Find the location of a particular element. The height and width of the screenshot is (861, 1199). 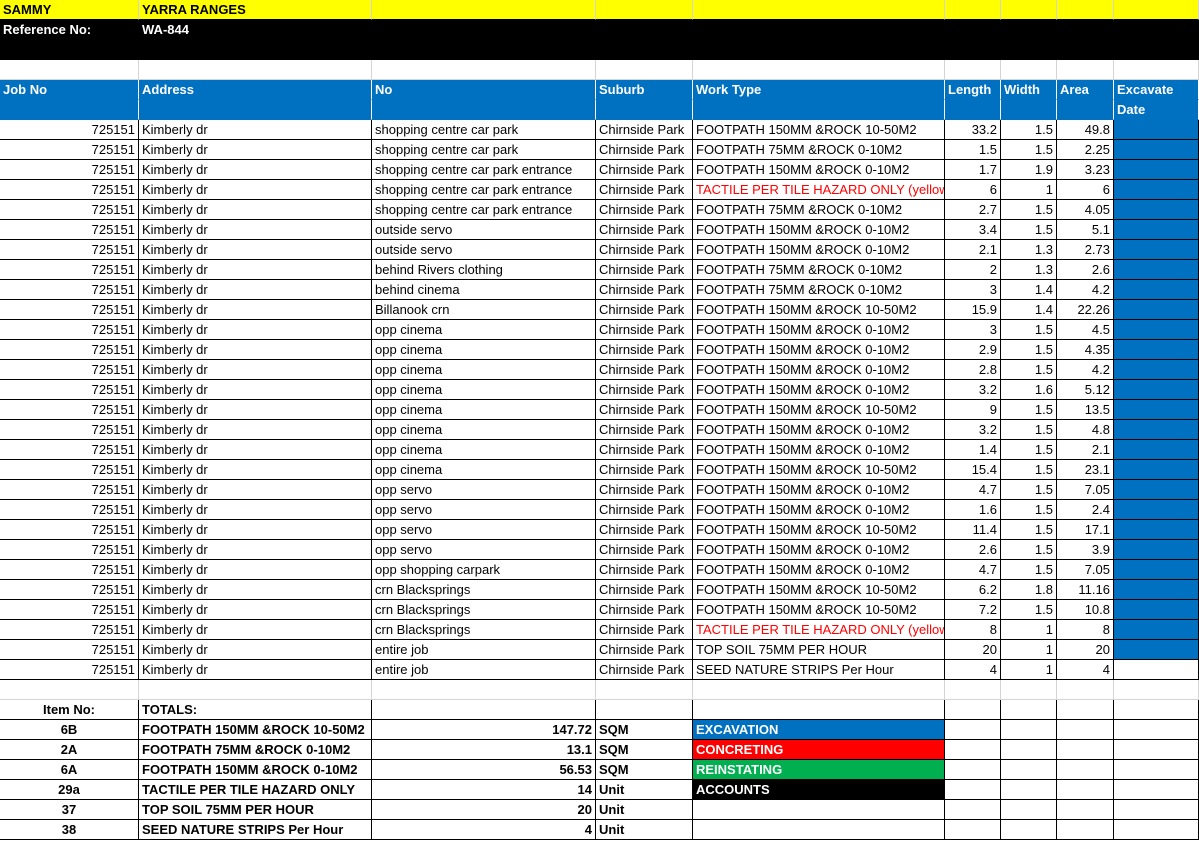

length-cell: 6 is located at coordinates (973, 190).